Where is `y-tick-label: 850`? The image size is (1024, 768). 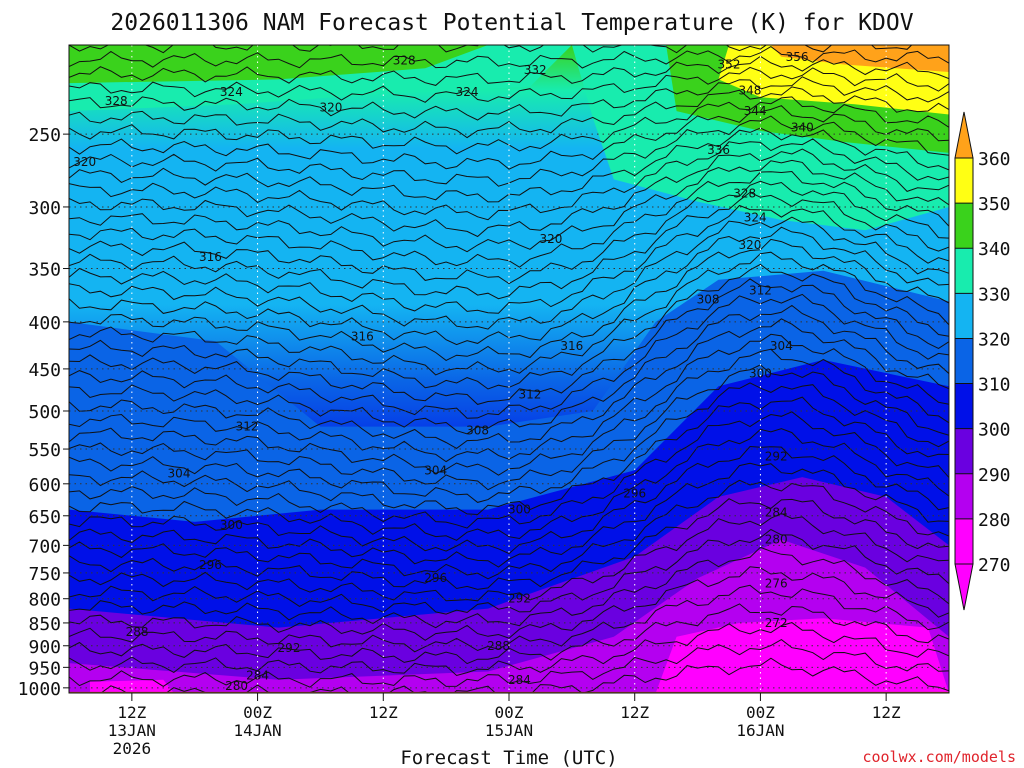
y-tick-label: 850 is located at coordinates (44, 624).